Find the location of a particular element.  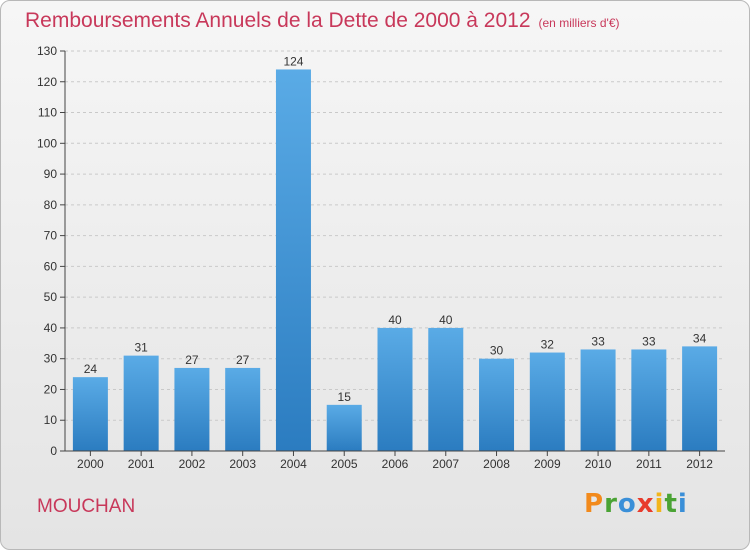

logo-letter: P is located at coordinates (594, 504).